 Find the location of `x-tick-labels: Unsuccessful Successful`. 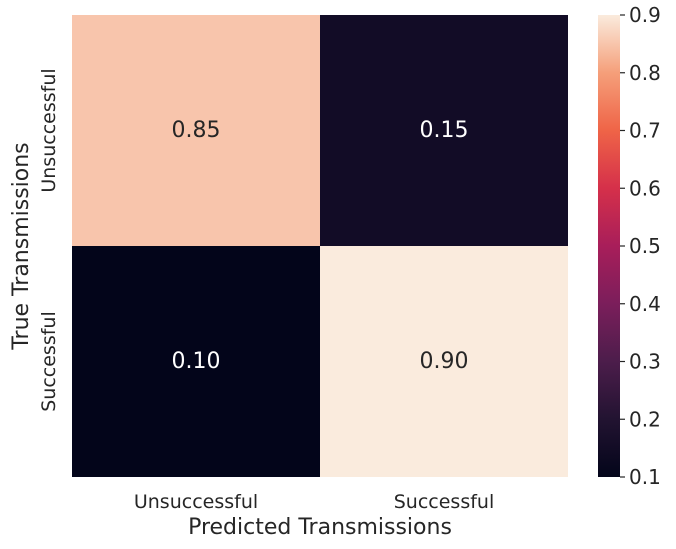

x-tick-labels: Unsuccessful Successful is located at coordinates (314, 502).